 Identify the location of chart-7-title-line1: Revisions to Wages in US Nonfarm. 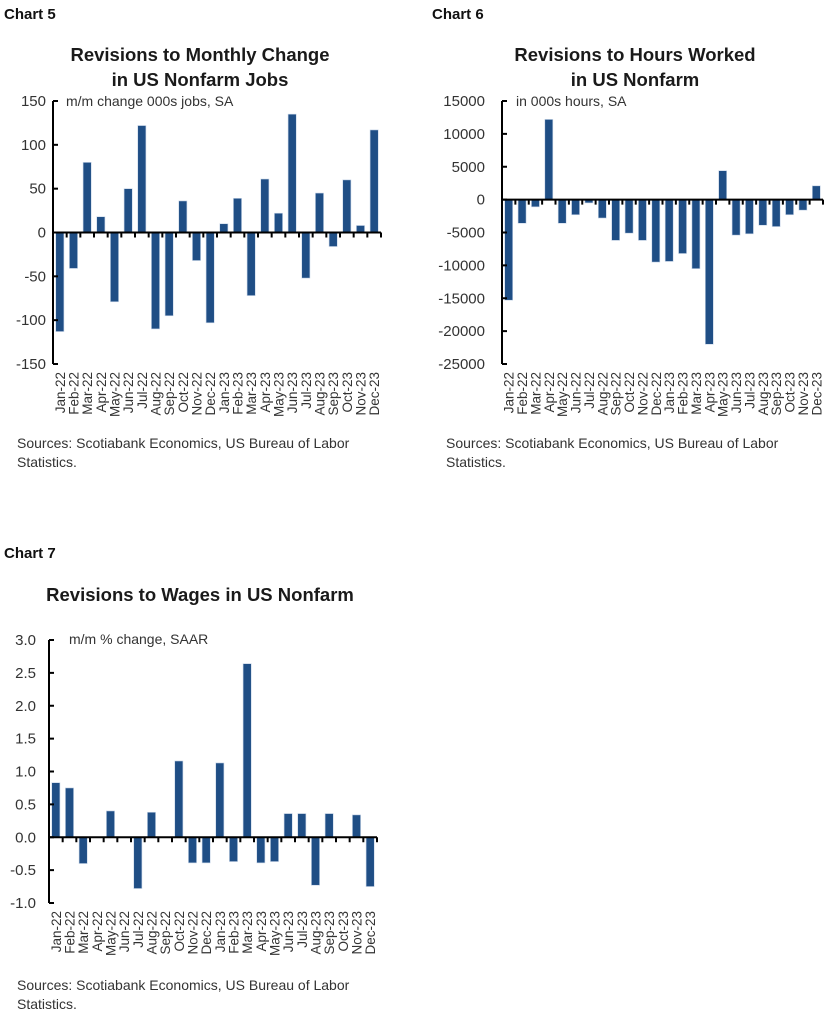
(200, 594).